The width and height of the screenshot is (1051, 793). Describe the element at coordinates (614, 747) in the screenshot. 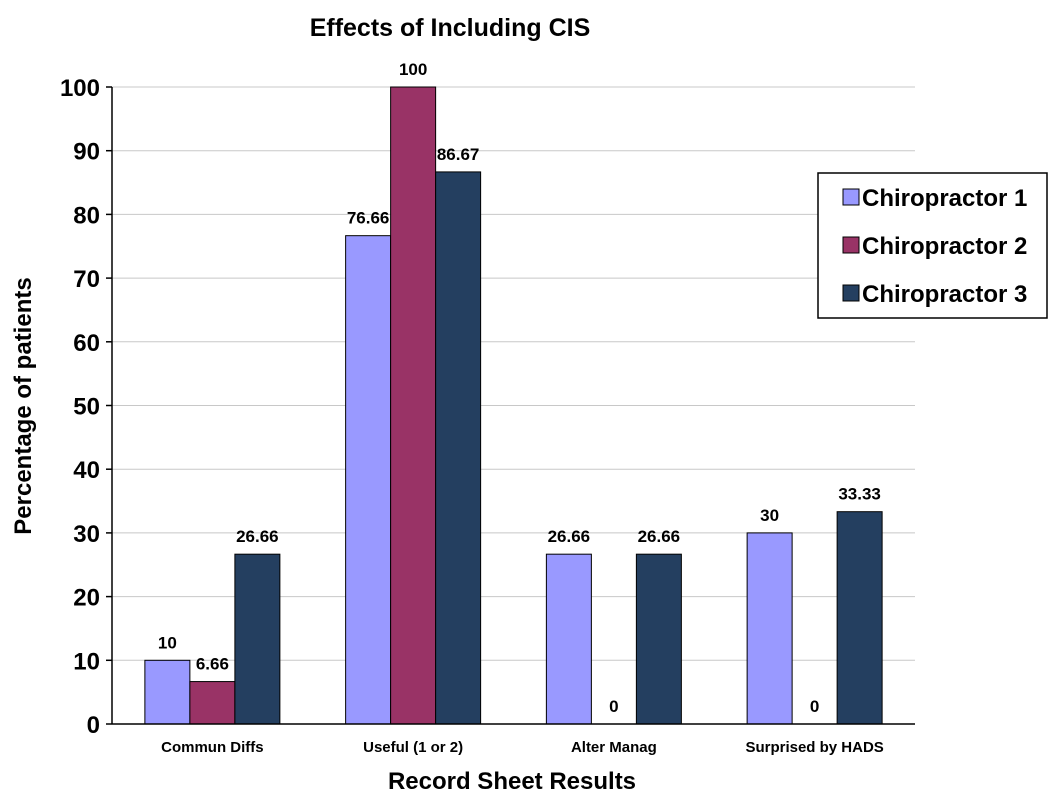

I see `x-tick-label: Alter Manag` at that location.